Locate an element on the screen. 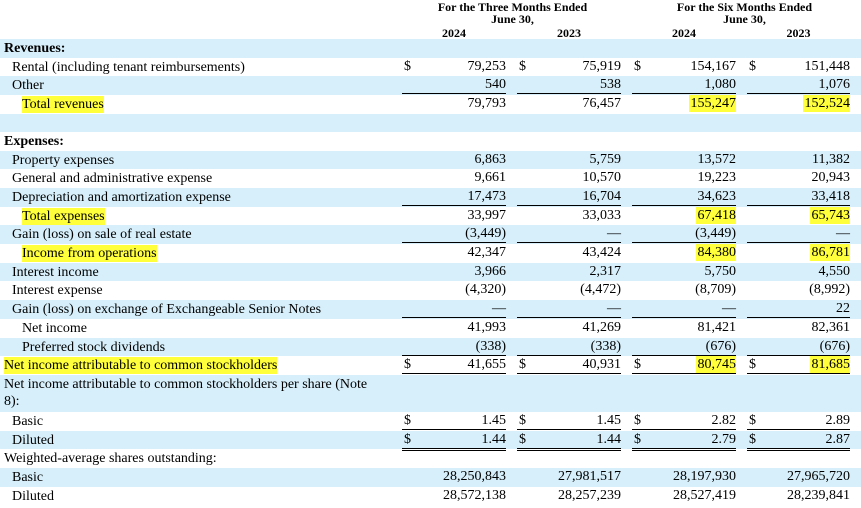 This screenshot has height=508, width=861. value: 17,473 is located at coordinates (487, 196).